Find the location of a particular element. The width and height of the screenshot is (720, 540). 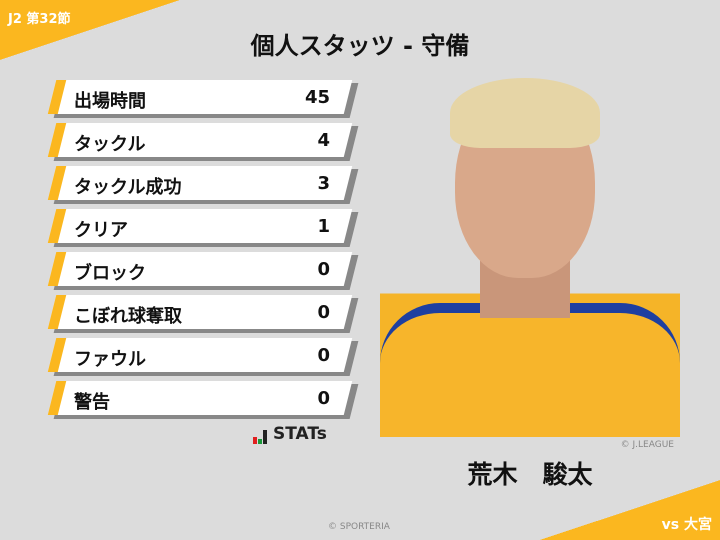

stat-label: 出場時間 is located at coordinates (110, 101).